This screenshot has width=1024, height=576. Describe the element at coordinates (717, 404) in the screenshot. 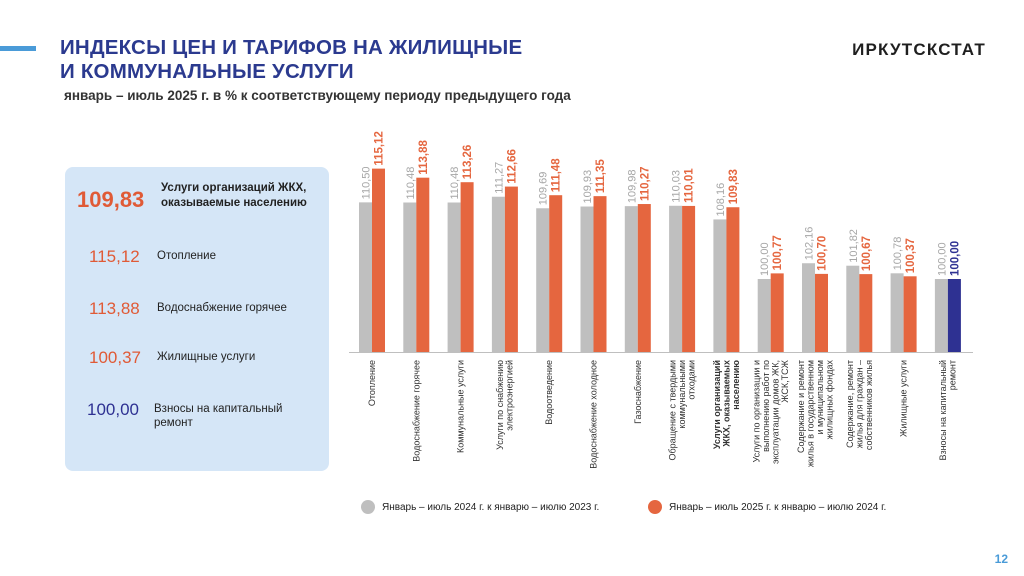

I see `category-label-8-line-0: Услуги организаций` at that location.